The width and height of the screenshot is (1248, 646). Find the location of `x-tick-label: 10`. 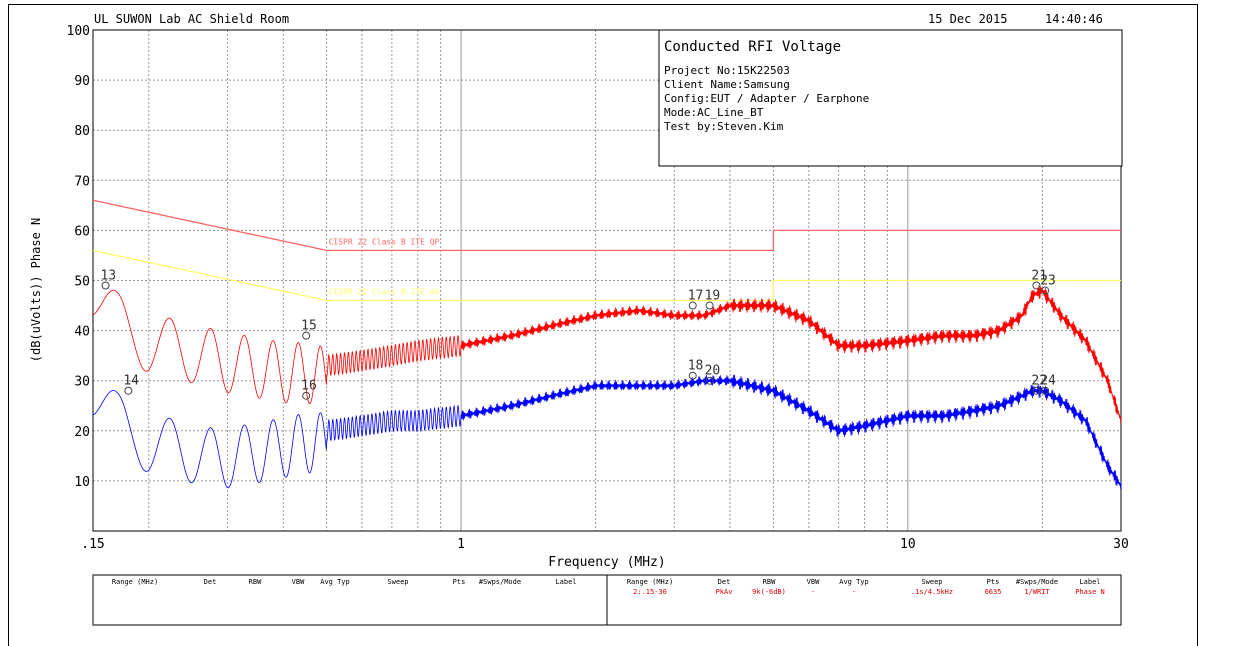

x-tick-label: 10 is located at coordinates (908, 544).